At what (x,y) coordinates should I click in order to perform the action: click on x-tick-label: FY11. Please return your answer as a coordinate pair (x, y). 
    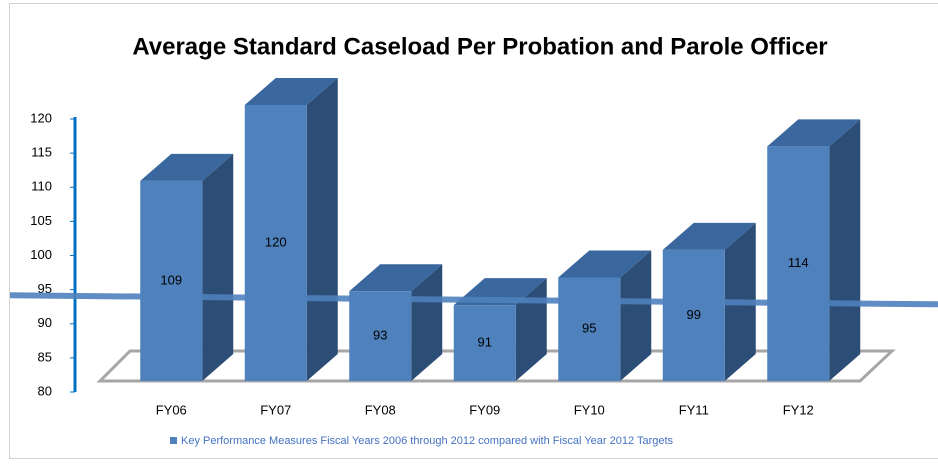
    Looking at the image, I should click on (694, 409).